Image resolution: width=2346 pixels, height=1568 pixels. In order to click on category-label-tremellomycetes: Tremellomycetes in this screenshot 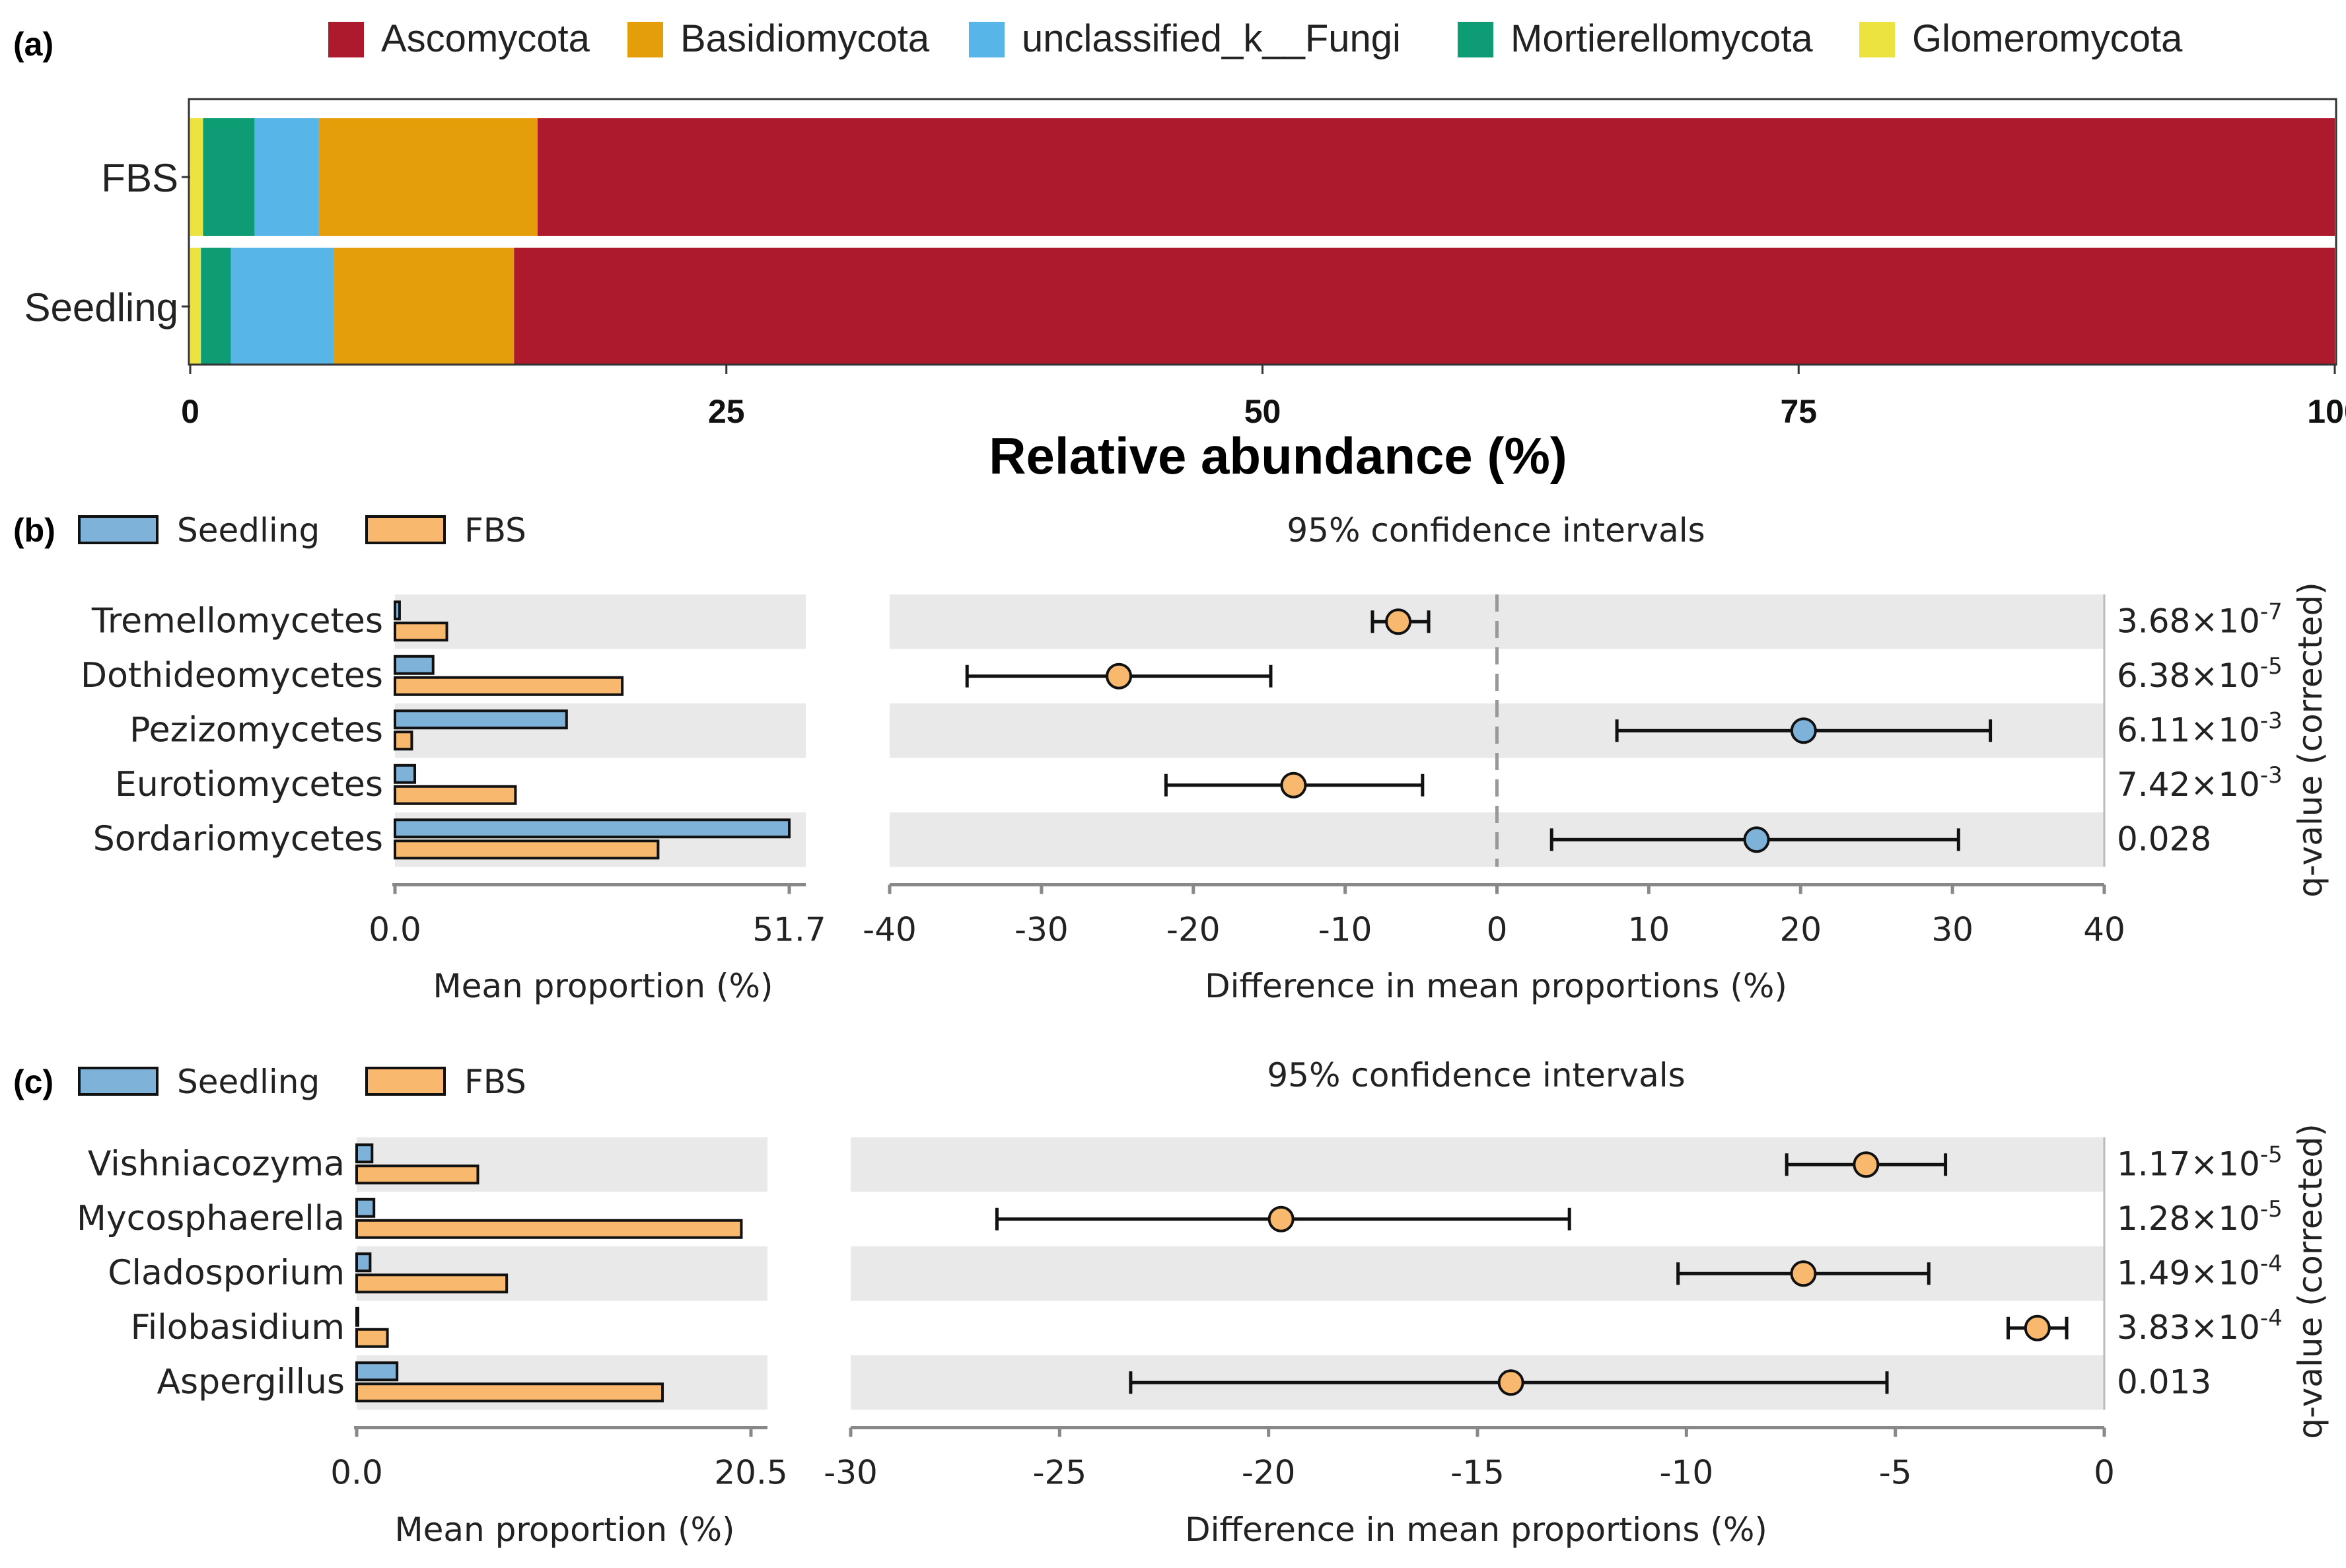, I will do `click(237, 621)`.